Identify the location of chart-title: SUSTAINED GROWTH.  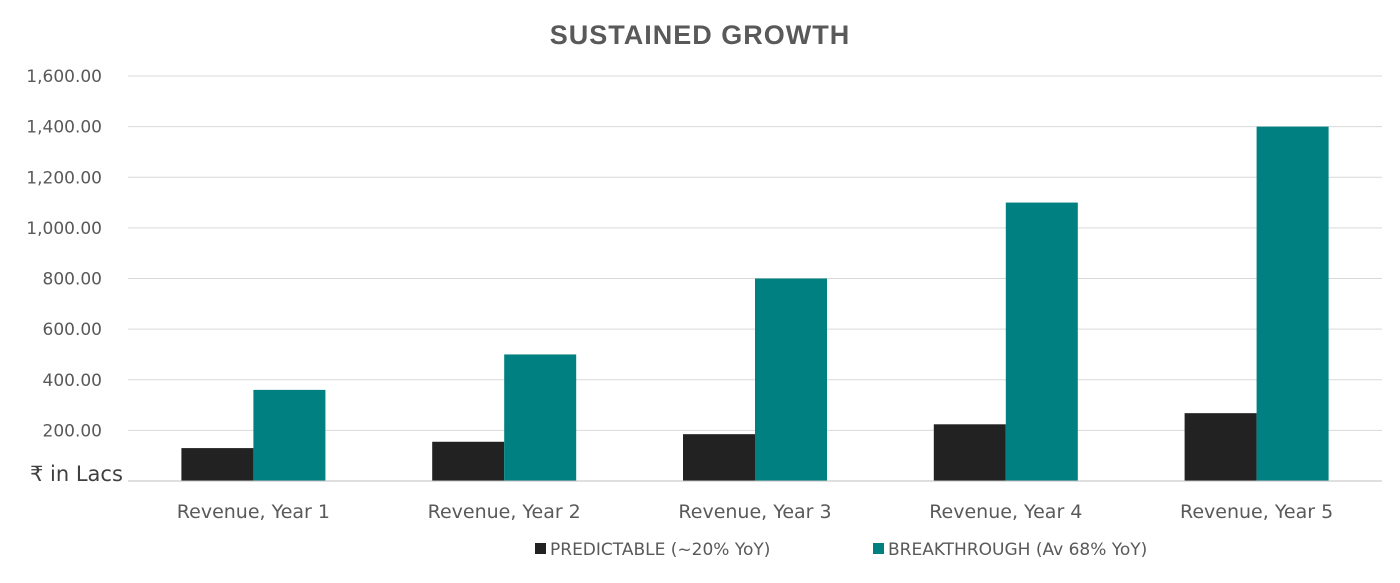
(700, 35).